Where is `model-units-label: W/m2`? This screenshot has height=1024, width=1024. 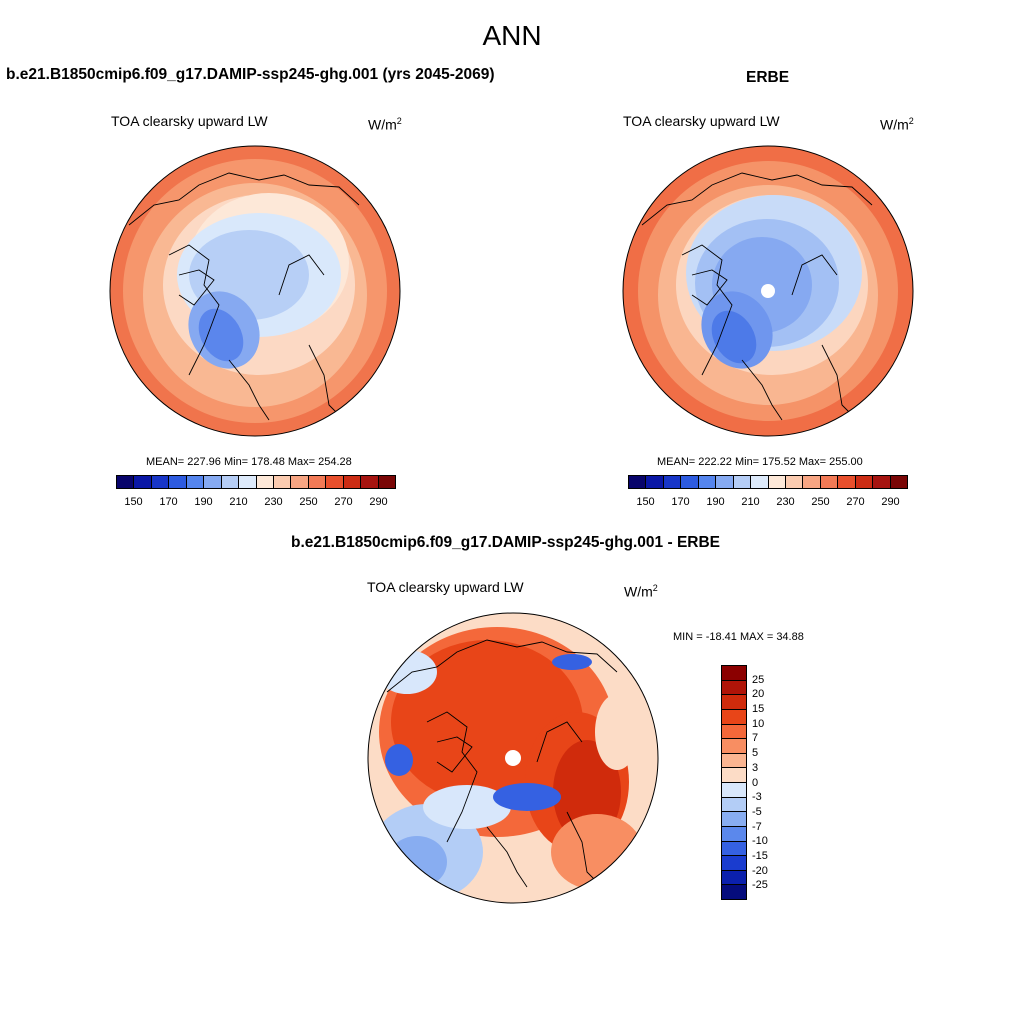
model-units-label: W/m2 is located at coordinates (385, 124).